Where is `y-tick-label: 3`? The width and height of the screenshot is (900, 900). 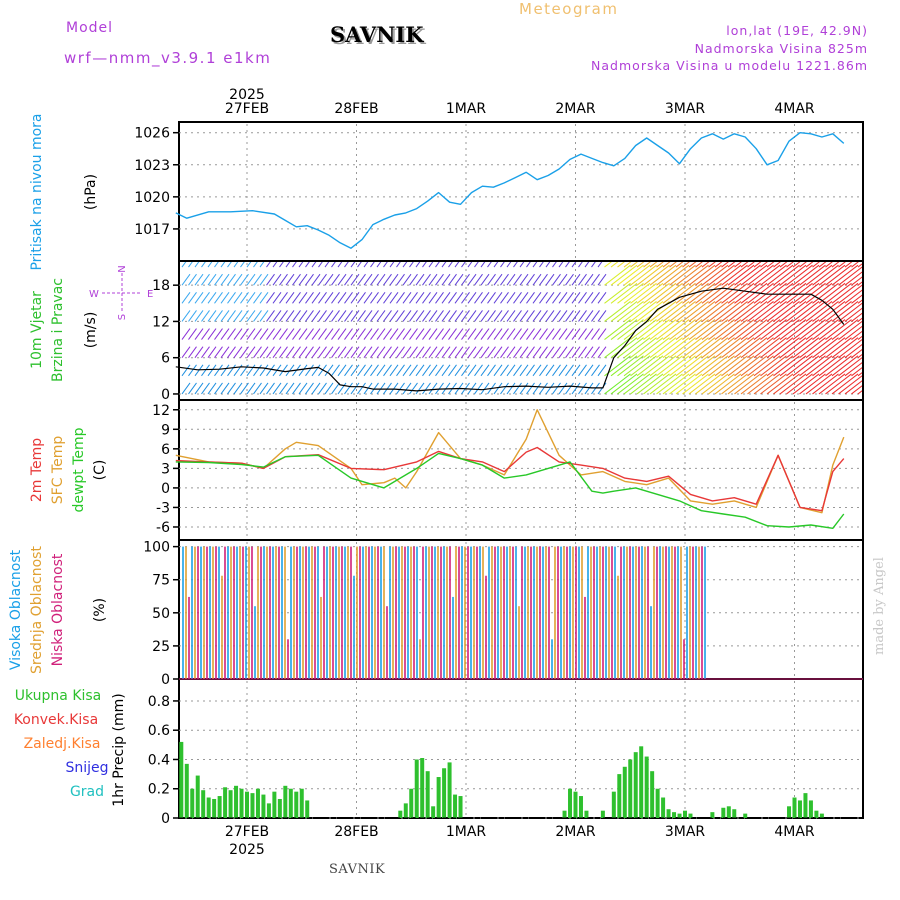 y-tick-label: 3 is located at coordinates (165, 469).